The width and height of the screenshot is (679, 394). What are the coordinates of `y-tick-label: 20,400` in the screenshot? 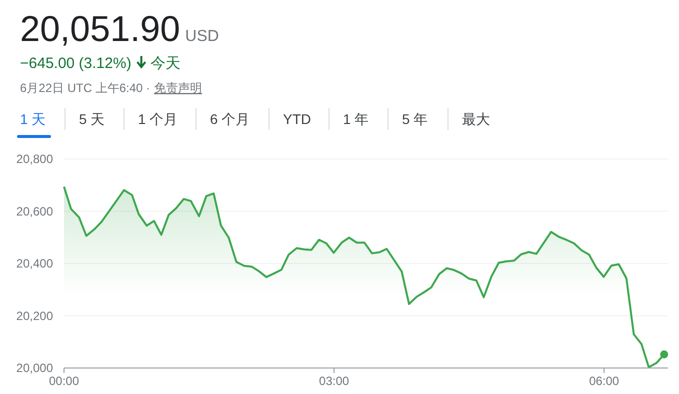 It's located at (35, 263).